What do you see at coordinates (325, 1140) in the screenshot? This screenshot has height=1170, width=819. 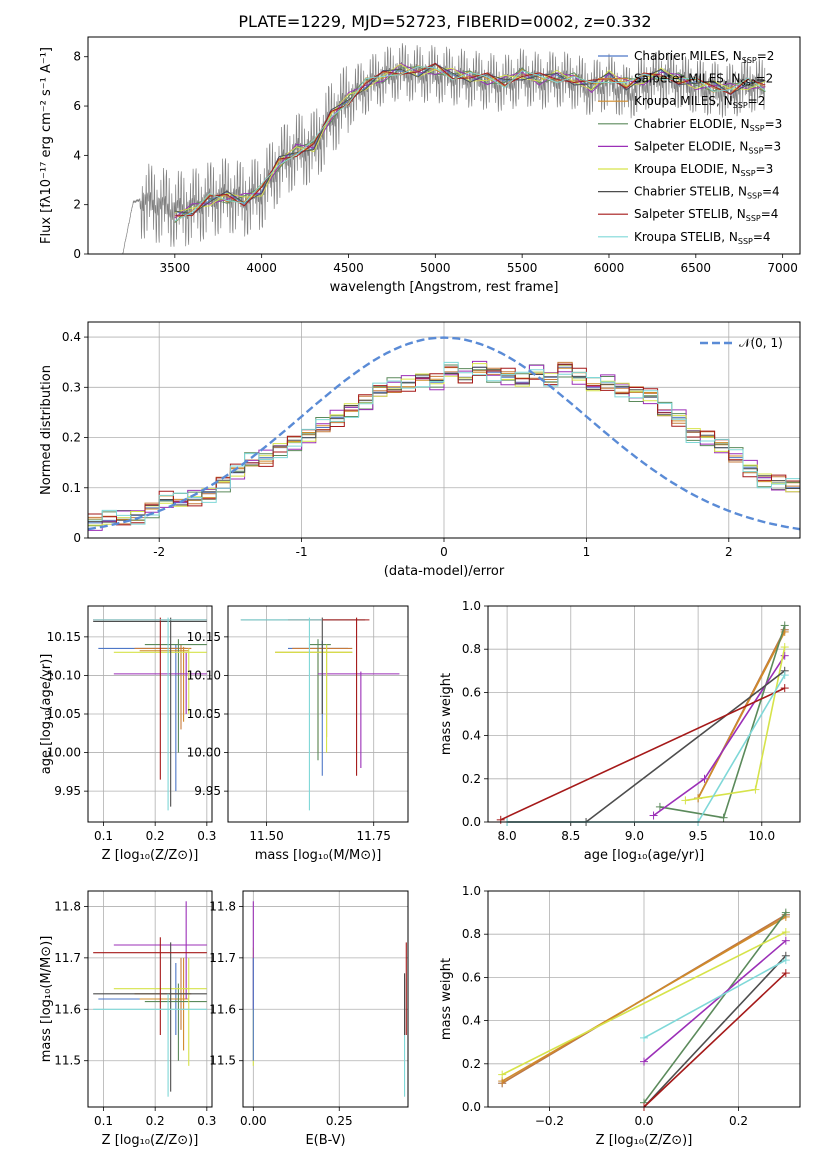 I see `x-axis-label: E(B-V)` at bounding box center [325, 1140].